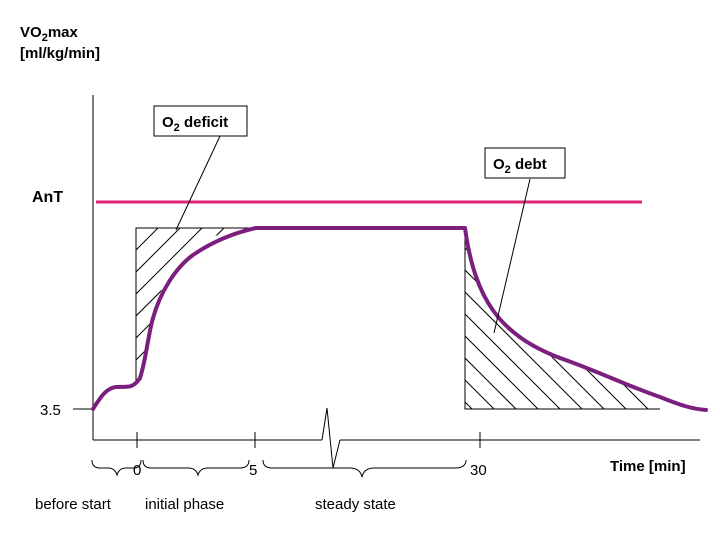  What do you see at coordinates (512, 256) in the screenshot?
I see `debt-pointer-line` at bounding box center [512, 256].